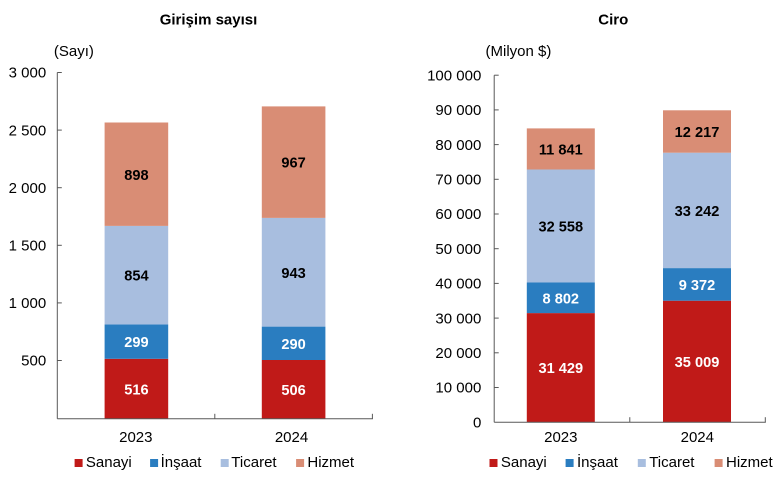 Image resolution: width=775 pixels, height=485 pixels. I want to click on svg-text: (Sayı), so click(74, 51).